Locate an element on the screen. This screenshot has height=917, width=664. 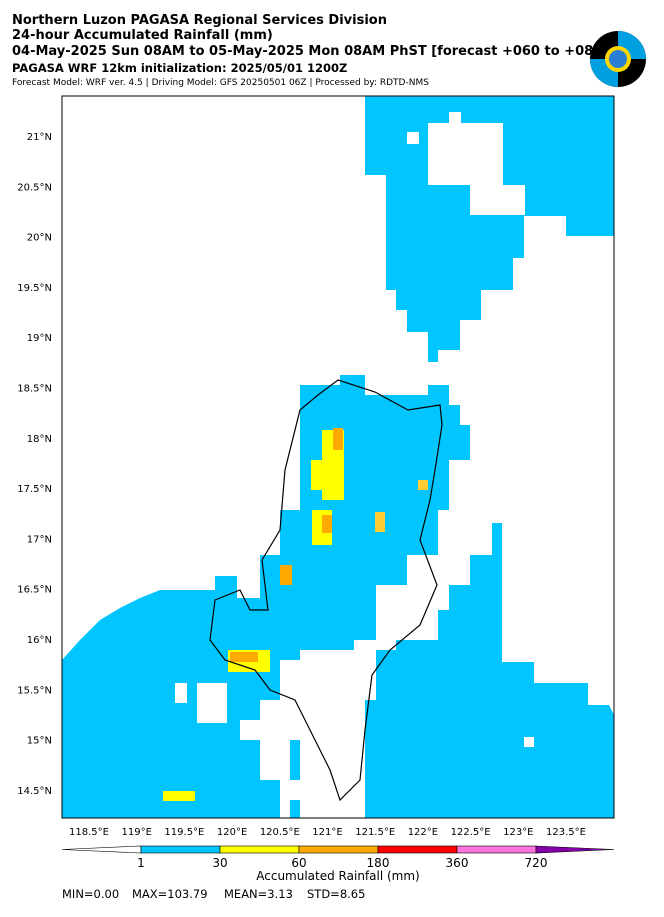
colorbar-tick: 180 is located at coordinates (378, 863).